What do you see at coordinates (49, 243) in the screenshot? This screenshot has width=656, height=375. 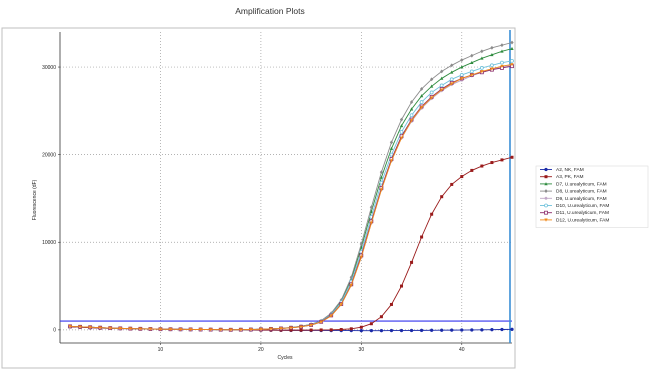 I see `y-tick-label: 10000` at bounding box center [49, 243].